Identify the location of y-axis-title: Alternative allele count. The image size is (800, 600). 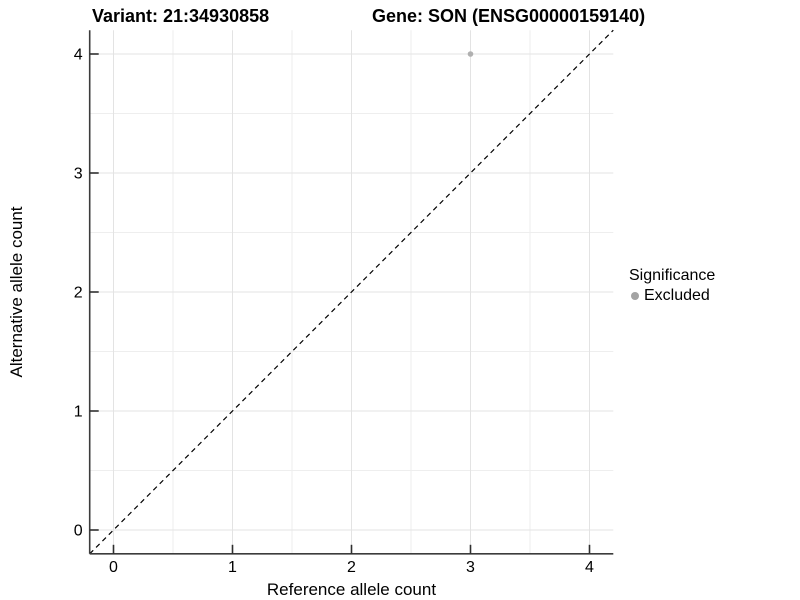
(16, 291).